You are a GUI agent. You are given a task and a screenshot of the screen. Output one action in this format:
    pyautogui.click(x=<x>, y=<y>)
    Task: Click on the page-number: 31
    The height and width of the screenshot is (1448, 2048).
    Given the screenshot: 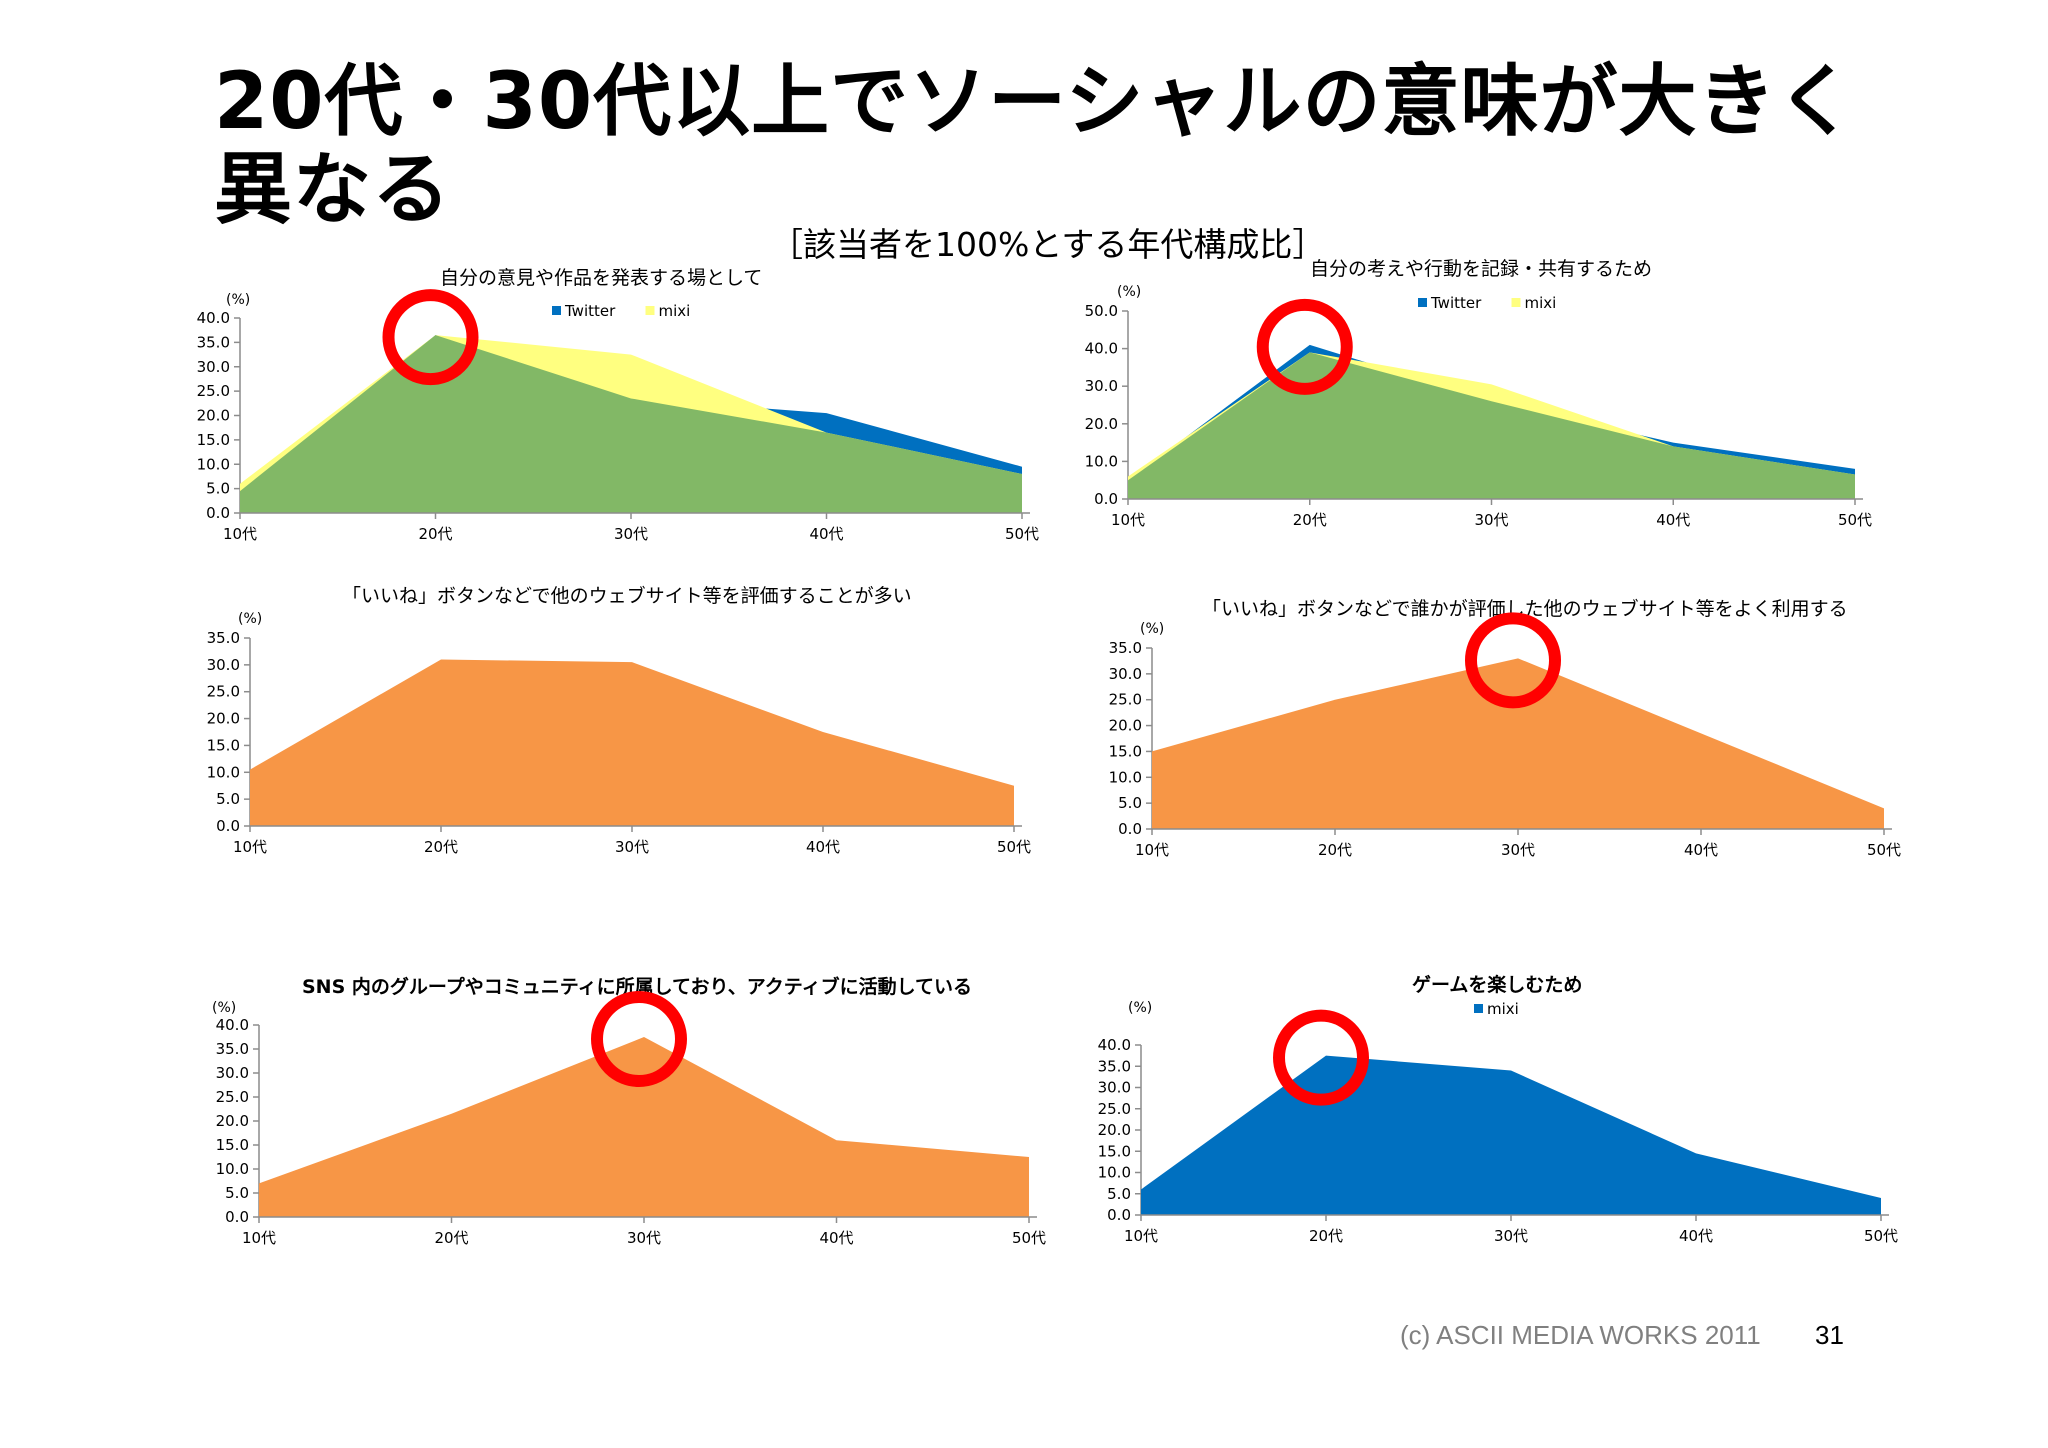 What is the action you would take?
    pyautogui.click(x=1829, y=1335)
    